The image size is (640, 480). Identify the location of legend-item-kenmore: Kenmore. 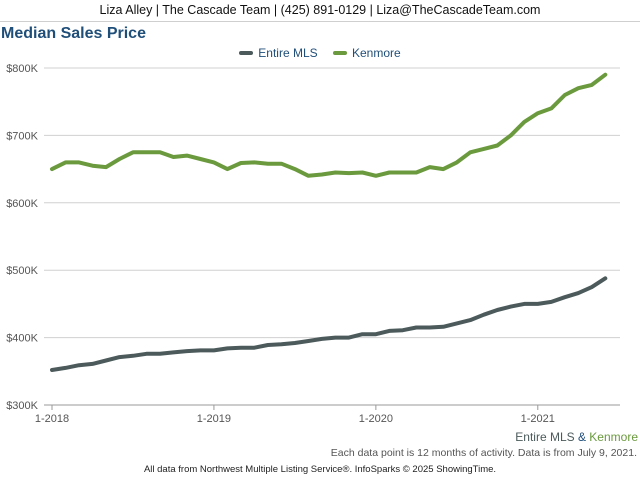
(367, 53).